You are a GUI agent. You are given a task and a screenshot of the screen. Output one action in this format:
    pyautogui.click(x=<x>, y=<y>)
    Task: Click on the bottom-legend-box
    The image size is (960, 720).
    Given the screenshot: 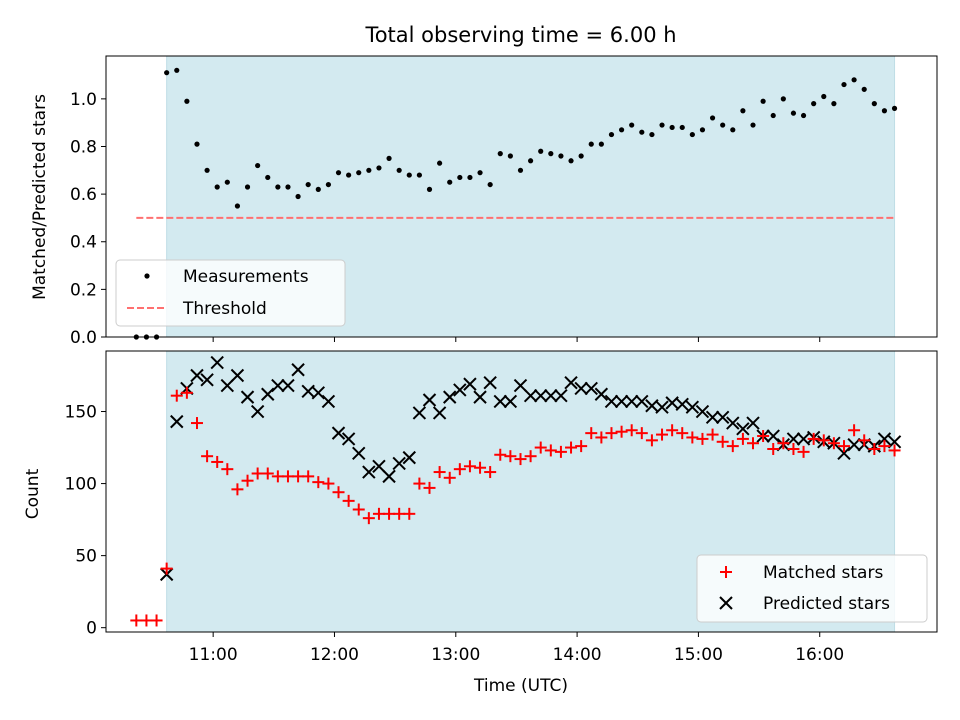 What is the action you would take?
    pyautogui.click(x=812, y=588)
    